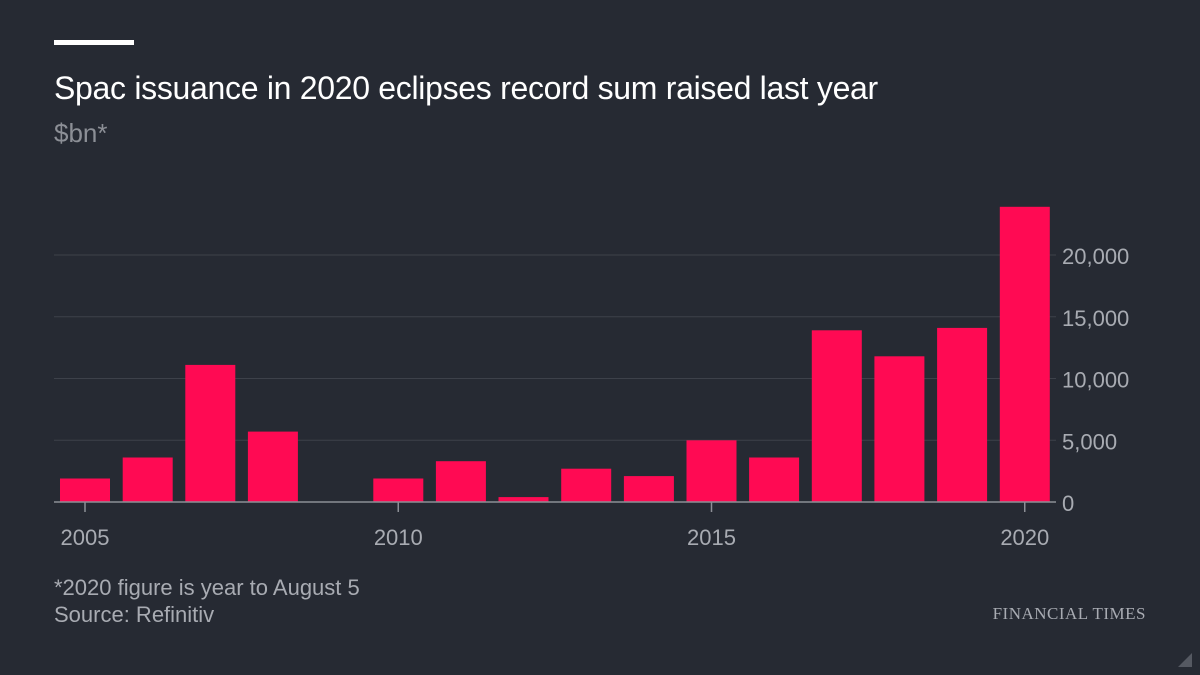  I want to click on y-tick-label: 5,000, so click(1089, 441).